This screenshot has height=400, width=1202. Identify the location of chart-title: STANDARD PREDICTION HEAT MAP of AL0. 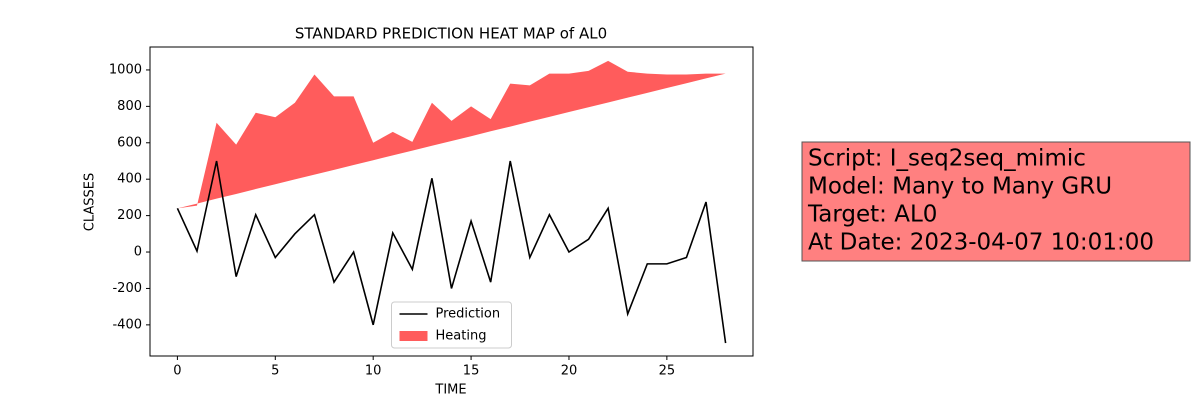
(451, 34).